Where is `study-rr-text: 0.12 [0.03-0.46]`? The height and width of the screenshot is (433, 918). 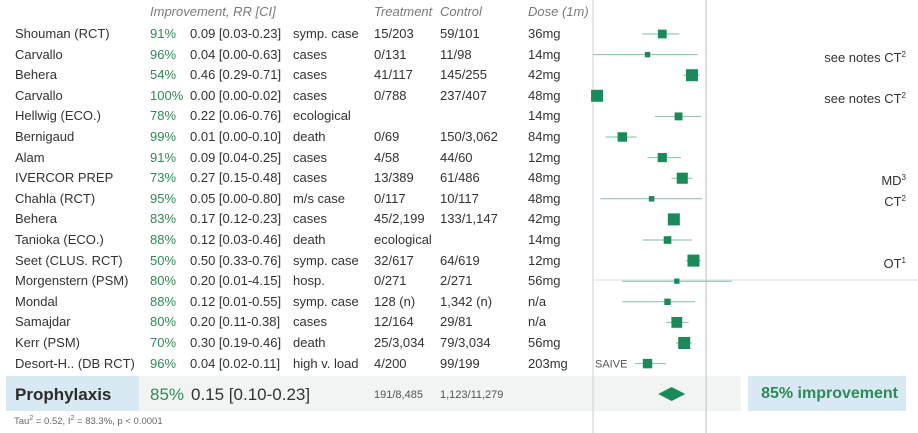
study-rr-text: 0.12 [0.03-0.46] is located at coordinates (236, 239).